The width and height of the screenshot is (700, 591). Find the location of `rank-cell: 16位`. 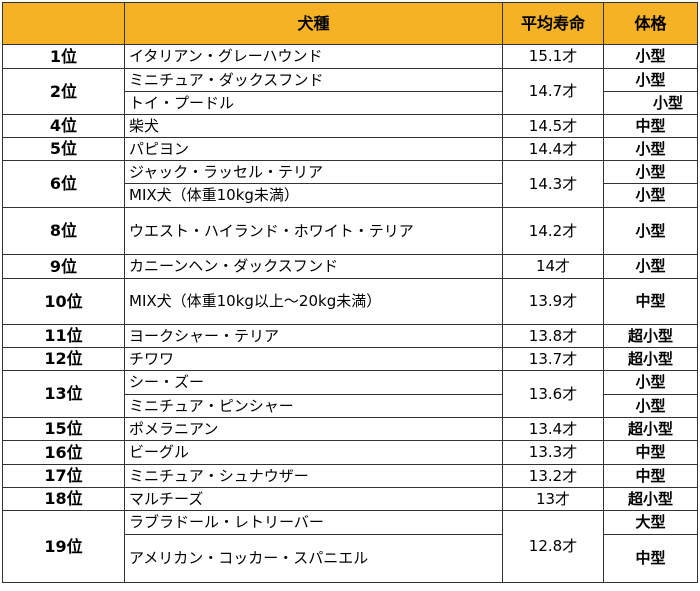

rank-cell: 16位 is located at coordinates (63, 452).